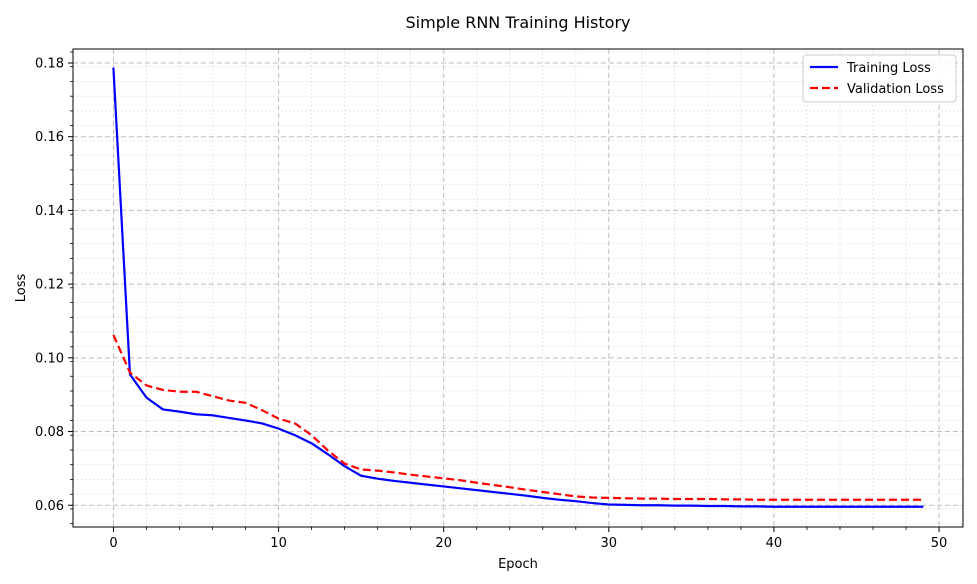 The height and width of the screenshot is (584, 977). Describe the element at coordinates (49, 358) in the screenshot. I see `y-tick-label: 0.10` at that location.